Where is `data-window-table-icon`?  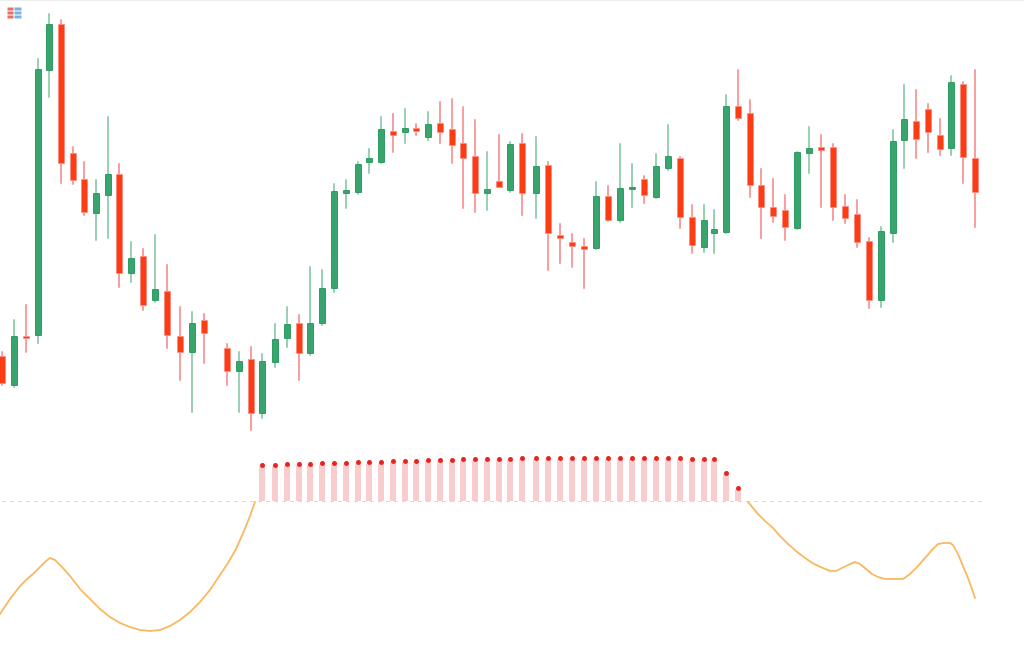 data-window-table-icon is located at coordinates (14, 12).